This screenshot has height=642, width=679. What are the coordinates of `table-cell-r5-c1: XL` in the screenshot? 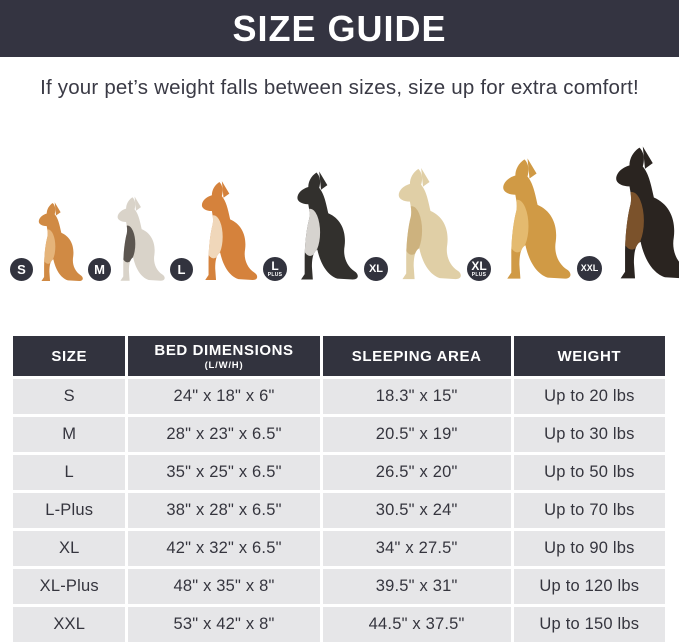 It's located at (69, 548).